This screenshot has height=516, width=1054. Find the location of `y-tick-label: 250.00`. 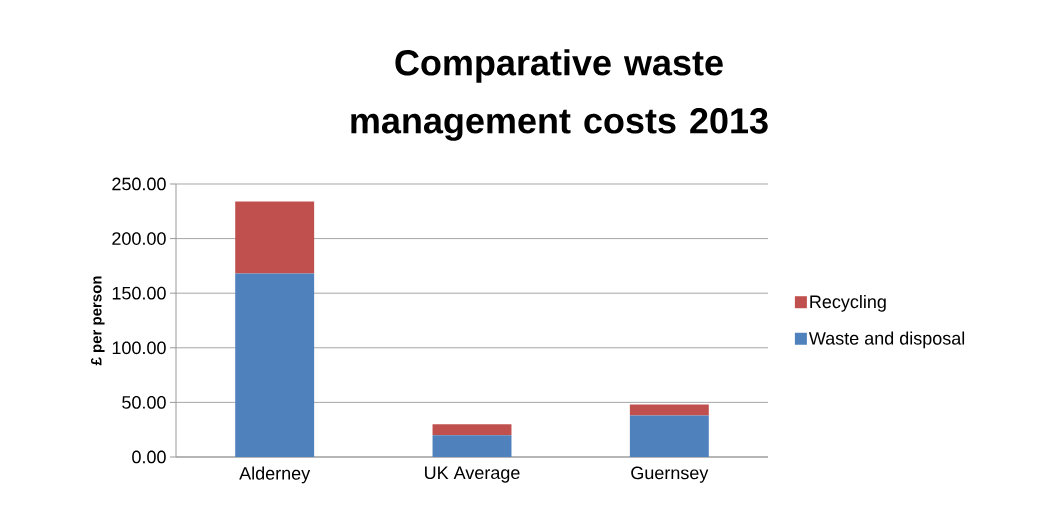

y-tick-label: 250.00 is located at coordinates (139, 184).